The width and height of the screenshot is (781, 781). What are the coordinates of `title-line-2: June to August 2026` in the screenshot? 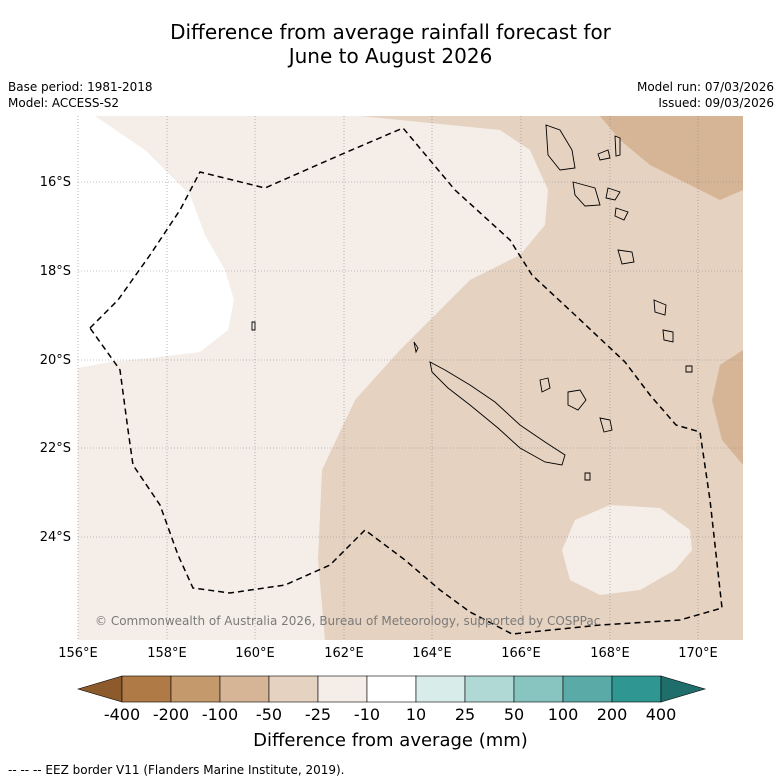 It's located at (390, 56).